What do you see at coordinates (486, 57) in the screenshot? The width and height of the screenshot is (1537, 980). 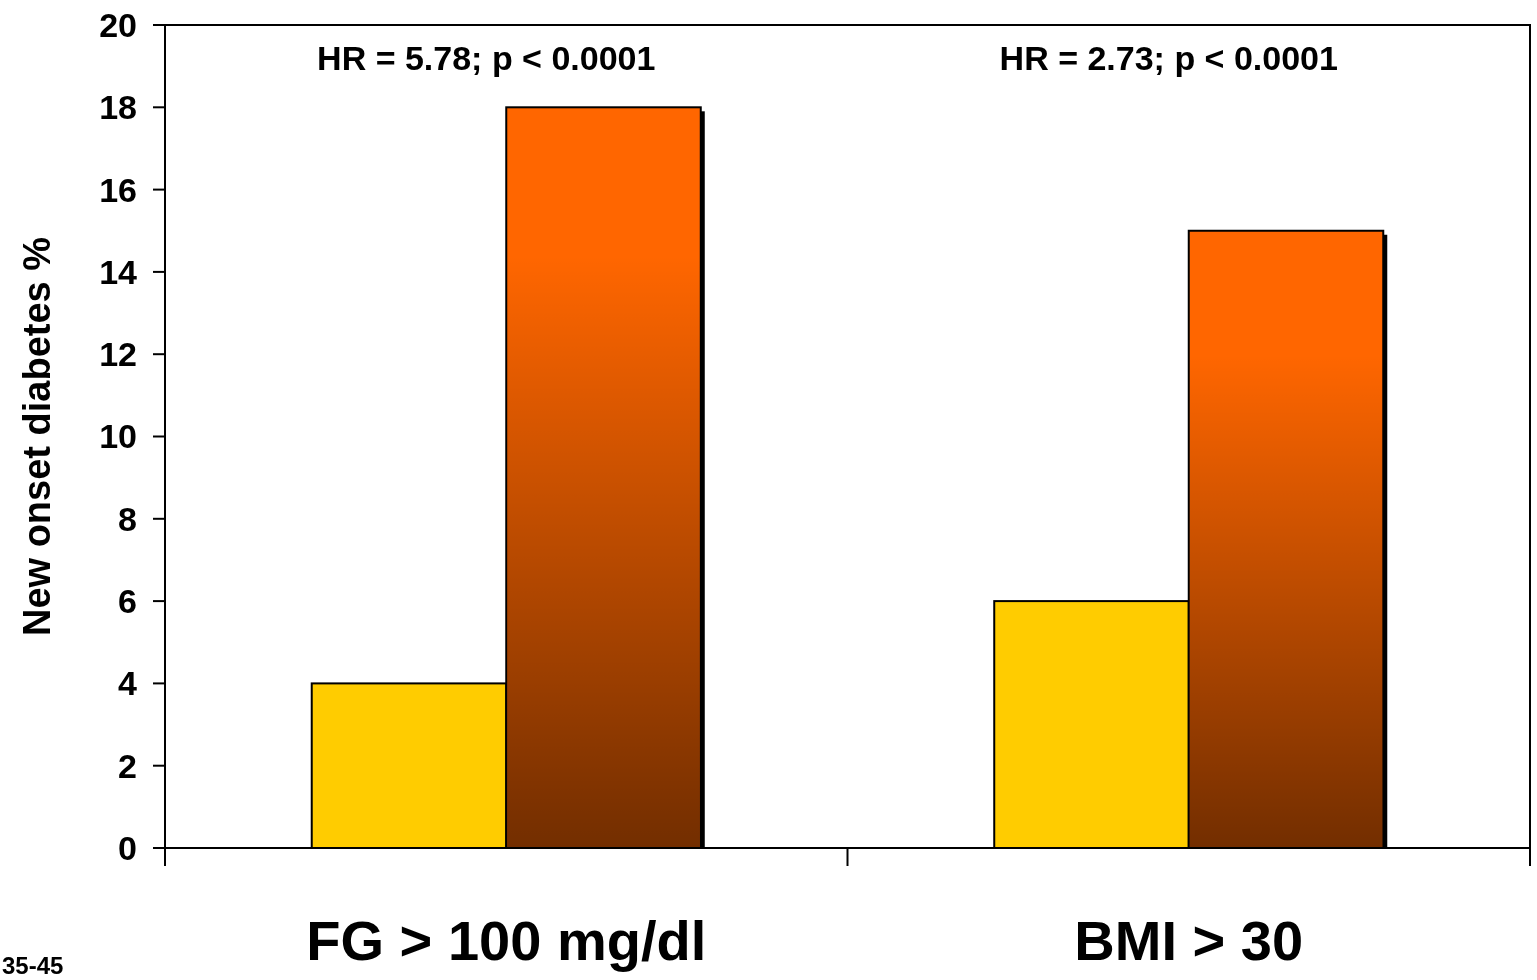 I see `annotation: HR = 5.78; p < 0.0001` at bounding box center [486, 57].